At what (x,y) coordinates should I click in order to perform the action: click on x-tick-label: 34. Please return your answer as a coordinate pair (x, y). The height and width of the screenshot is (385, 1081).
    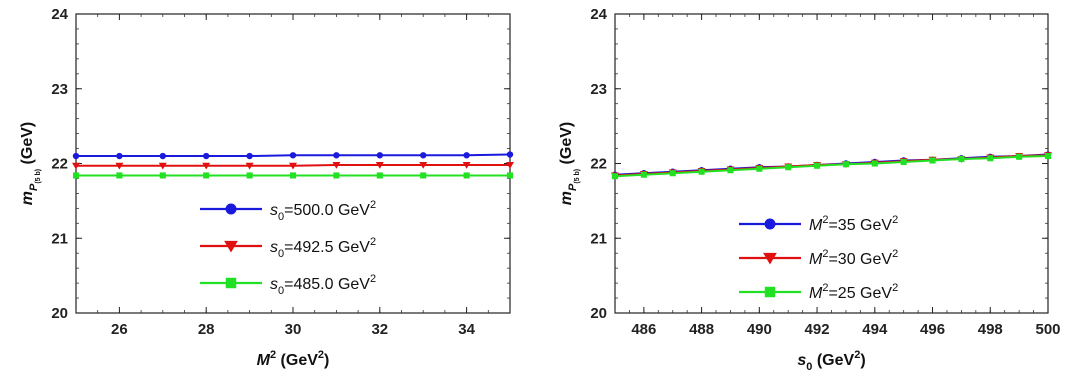
    Looking at the image, I should click on (466, 329).